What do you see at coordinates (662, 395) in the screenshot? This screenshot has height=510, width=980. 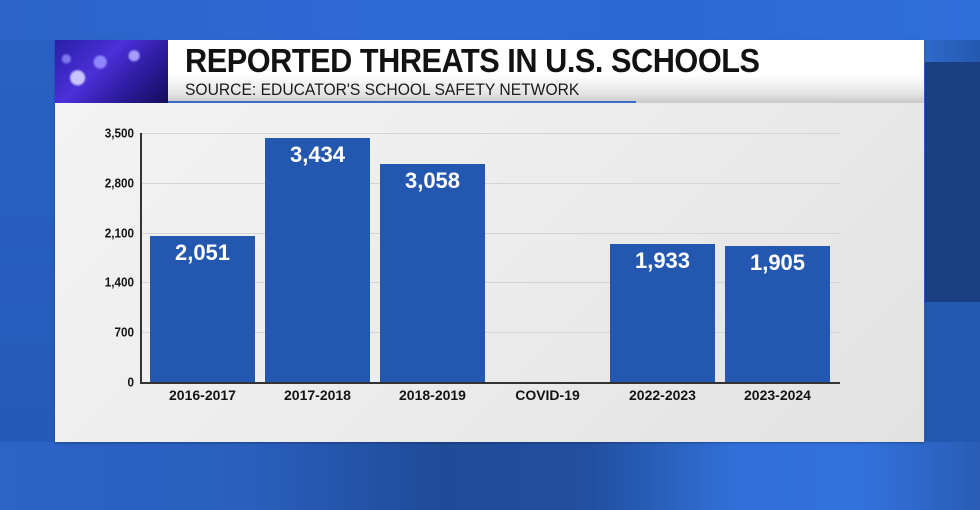 I see `x-axis-tick-label: 2022-2023` at bounding box center [662, 395].